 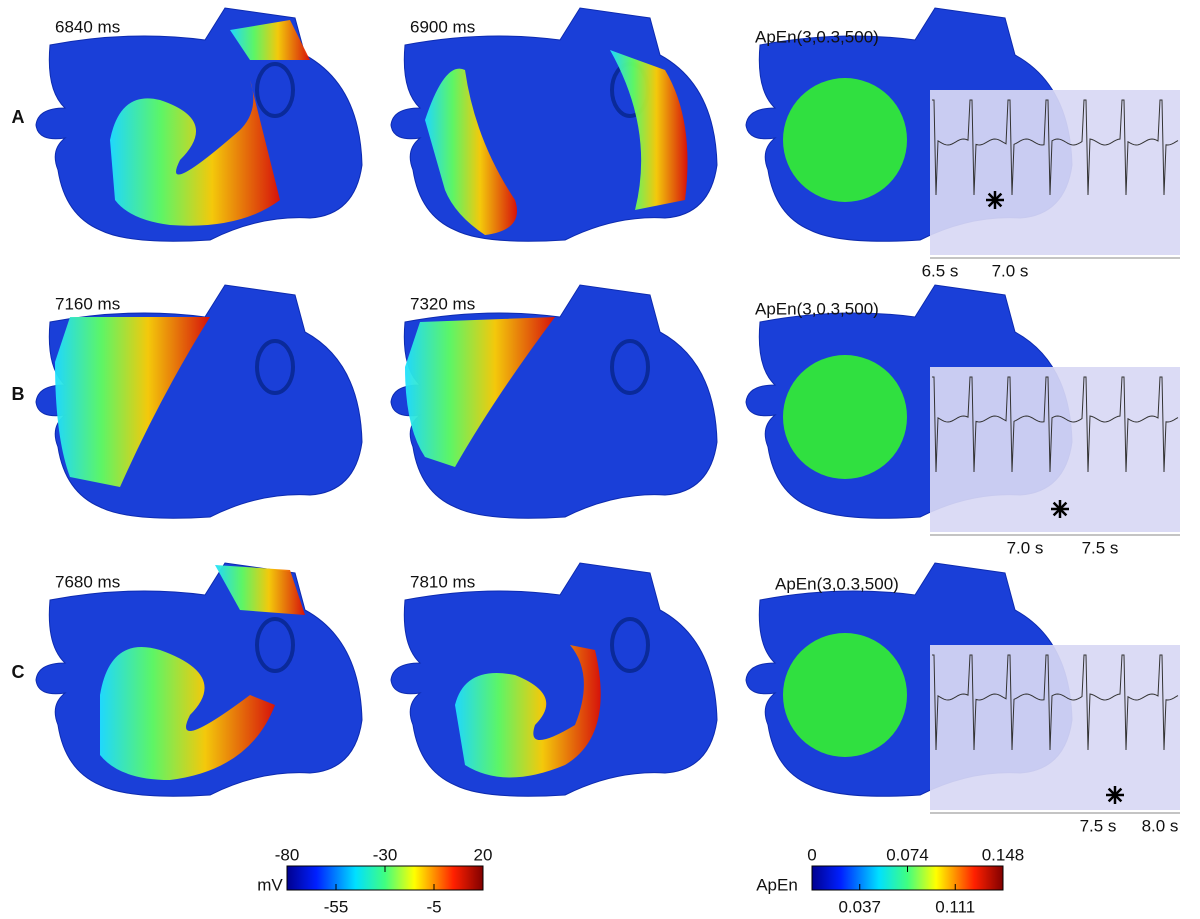 I want to click on colorbar-label: ApEn, so click(x=777, y=884).